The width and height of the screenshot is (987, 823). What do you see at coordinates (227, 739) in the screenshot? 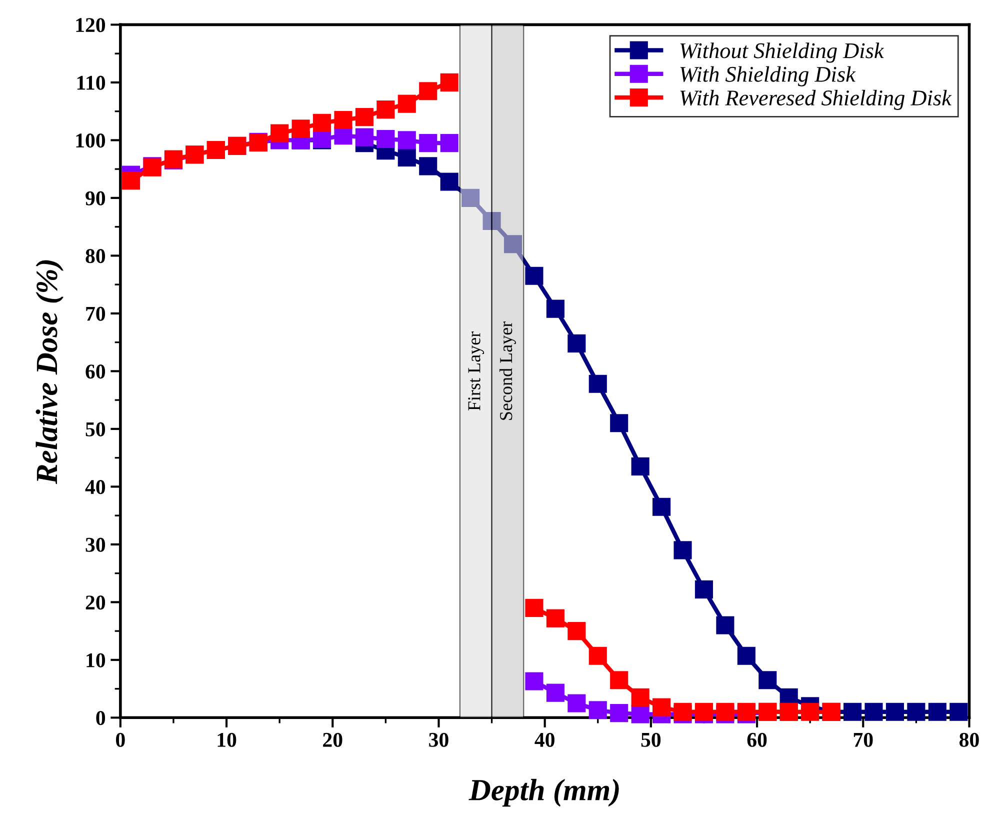
I see `x-tick-label: 10` at bounding box center [227, 739].